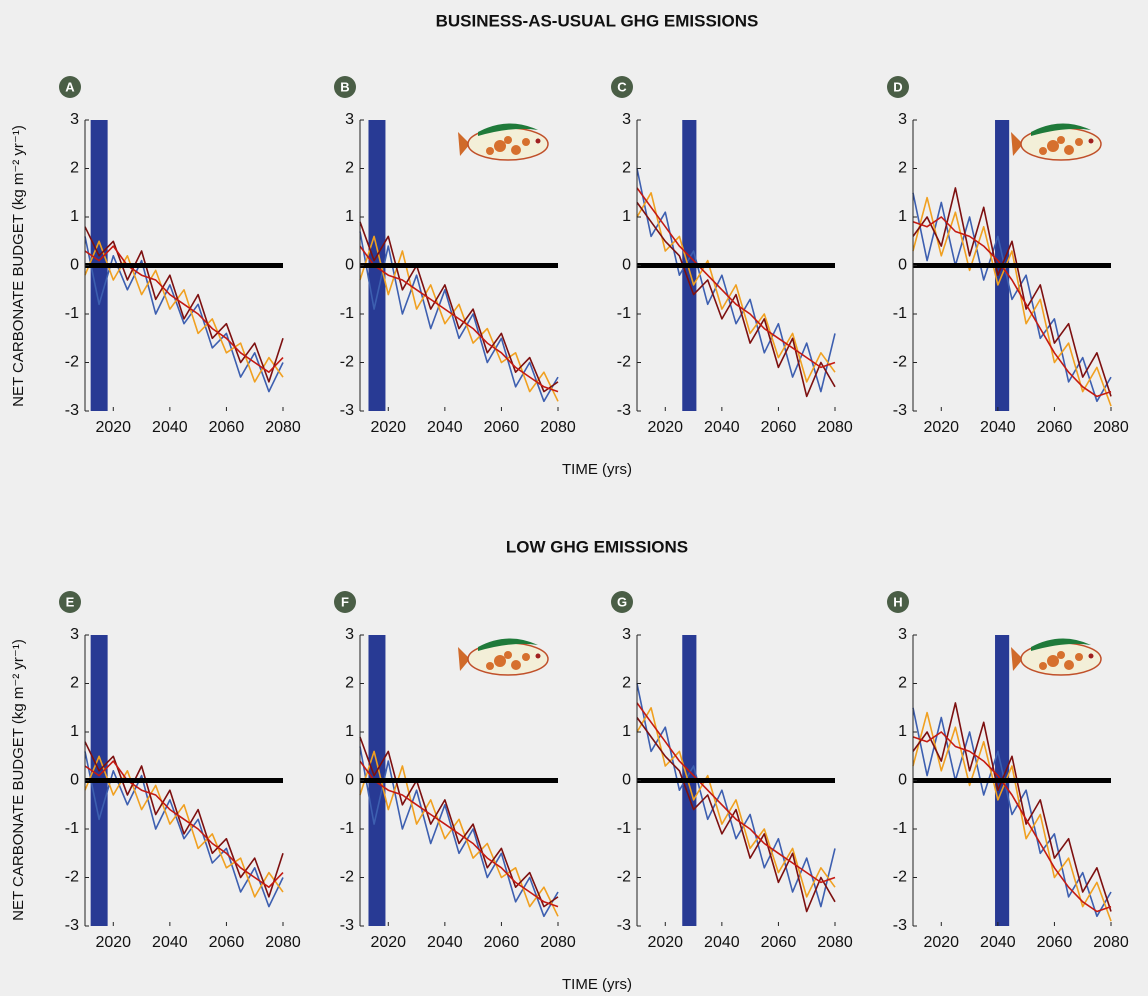 Image resolution: width=1148 pixels, height=996 pixels. I want to click on panel-letter: F, so click(345, 601).